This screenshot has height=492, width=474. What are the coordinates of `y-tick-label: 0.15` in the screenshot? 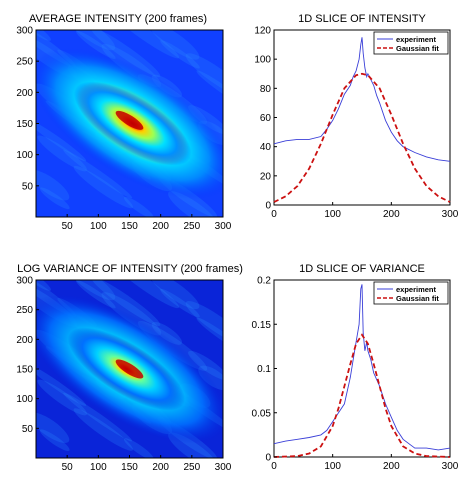 It's located at (262, 325).